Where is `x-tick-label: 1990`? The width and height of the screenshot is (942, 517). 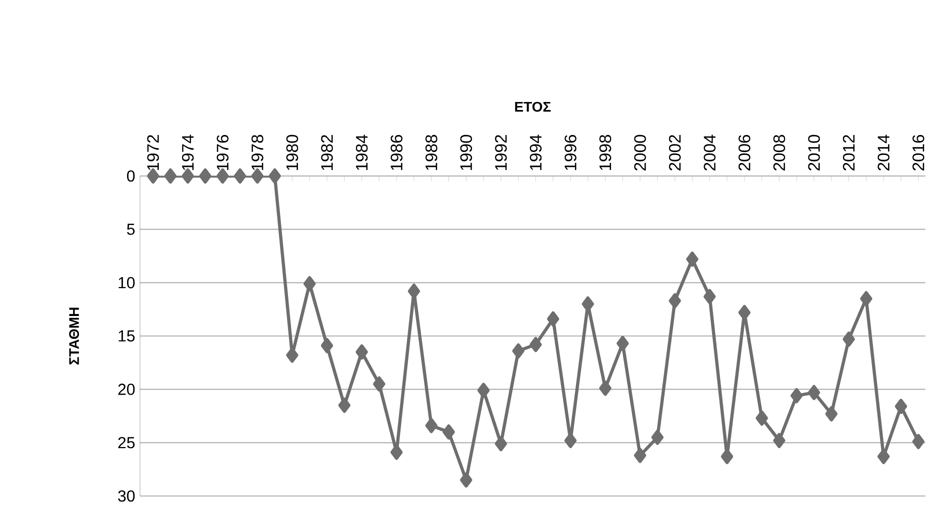
x-tick-label: 1990 is located at coordinates (466, 152).